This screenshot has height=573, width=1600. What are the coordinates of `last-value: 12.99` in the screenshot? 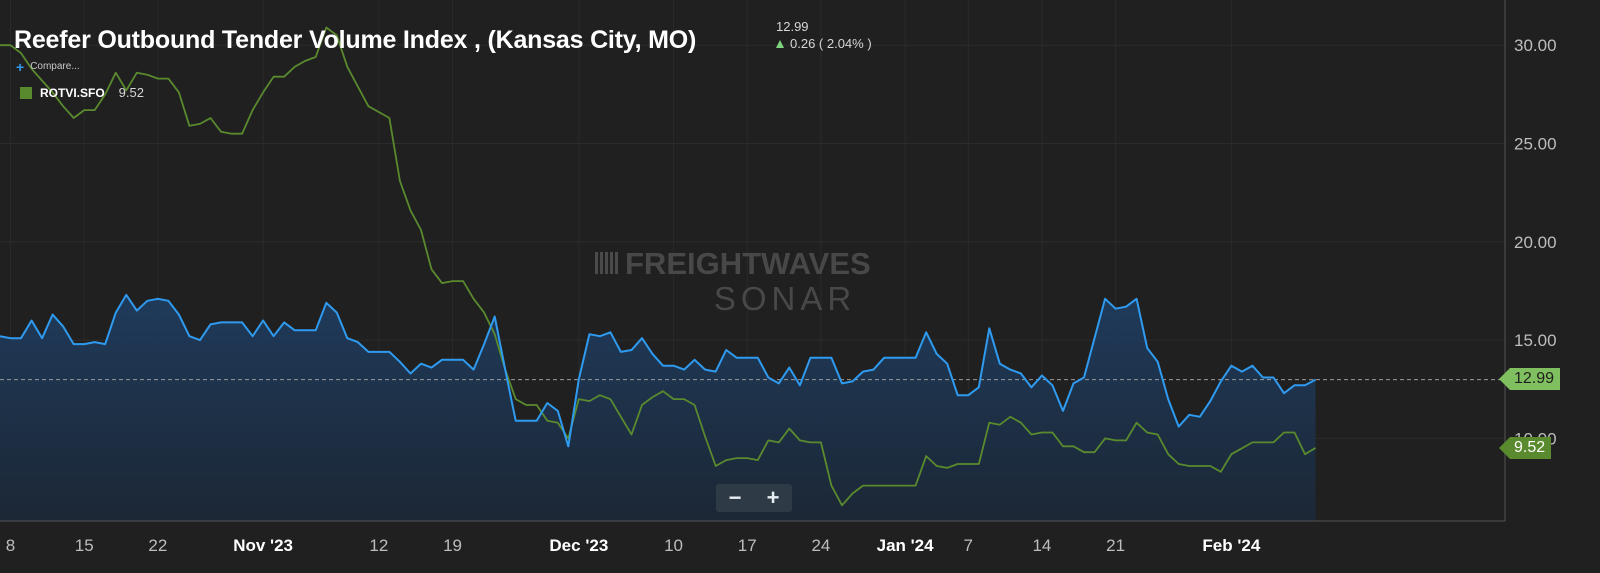 It's located at (792, 26).